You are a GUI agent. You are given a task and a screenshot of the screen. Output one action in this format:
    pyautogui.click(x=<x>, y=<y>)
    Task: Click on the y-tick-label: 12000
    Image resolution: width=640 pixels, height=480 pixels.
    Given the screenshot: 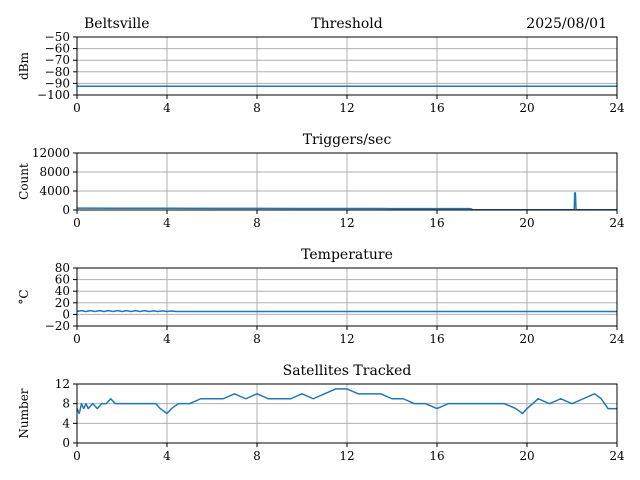 What is the action you would take?
    pyautogui.click(x=51, y=153)
    